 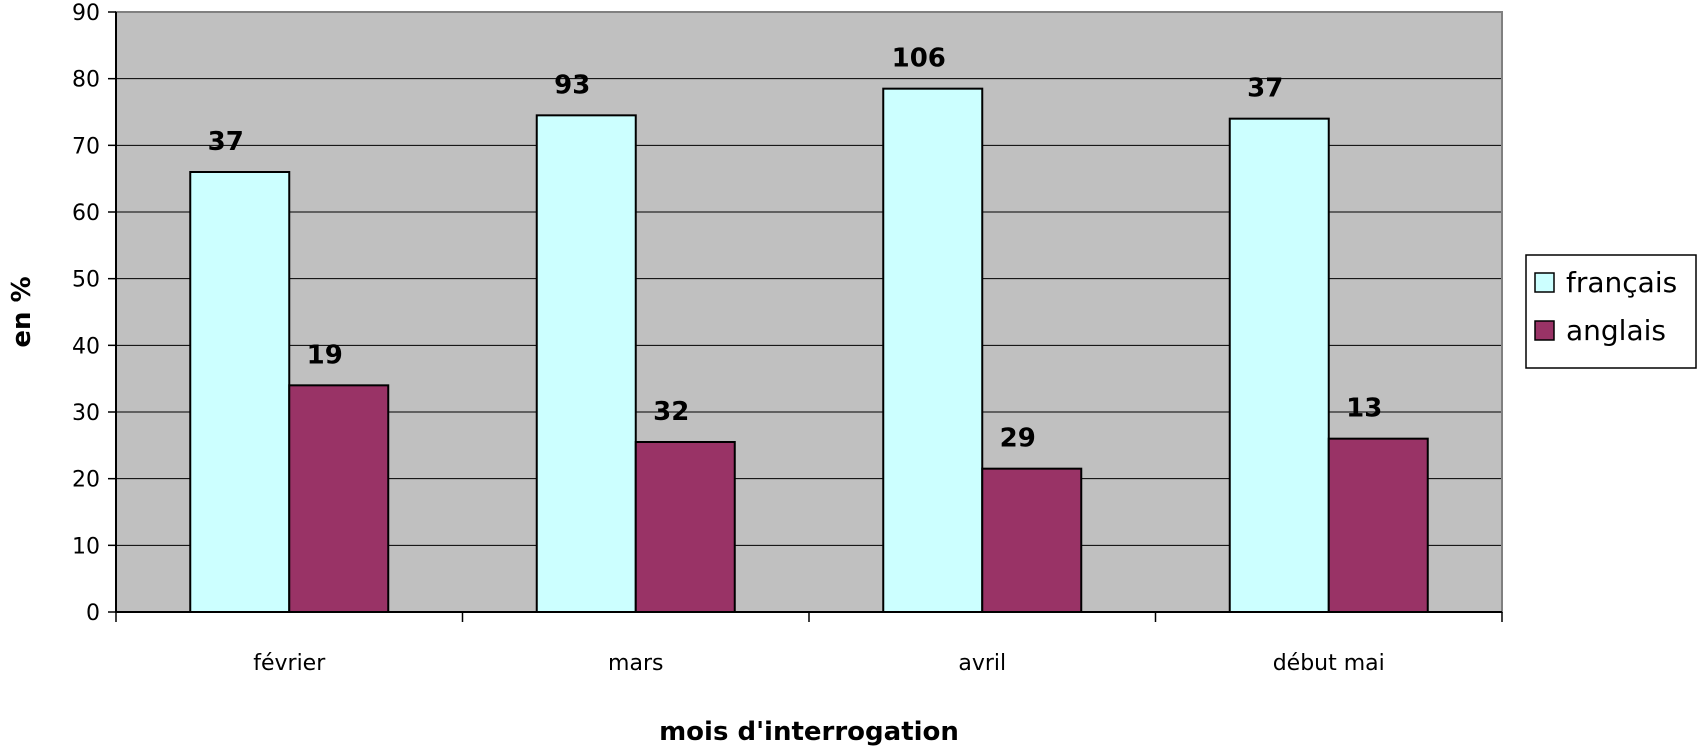 What do you see at coordinates (86, 546) in the screenshot?
I see `y-tick-label: 10` at bounding box center [86, 546].